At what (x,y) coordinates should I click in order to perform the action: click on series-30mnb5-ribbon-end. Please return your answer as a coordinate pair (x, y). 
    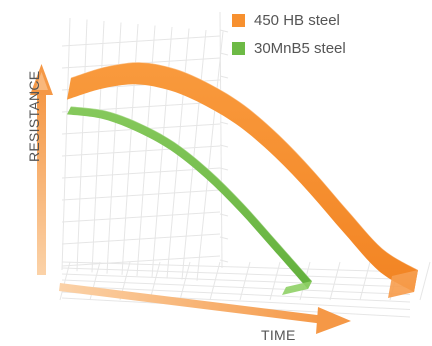
    Looking at the image, I should click on (297, 288).